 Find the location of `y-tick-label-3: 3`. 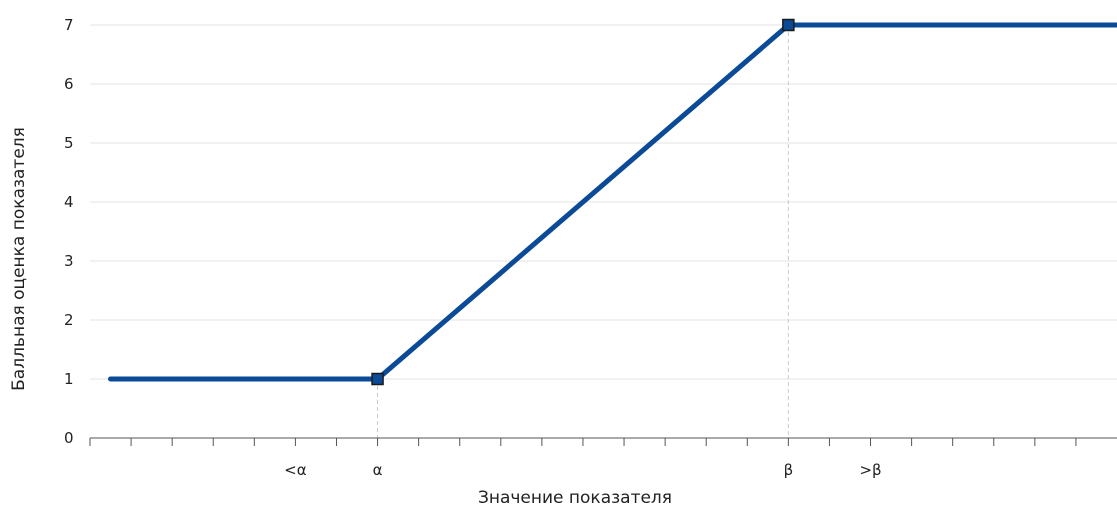

y-tick-label-3: 3 is located at coordinates (69, 261).